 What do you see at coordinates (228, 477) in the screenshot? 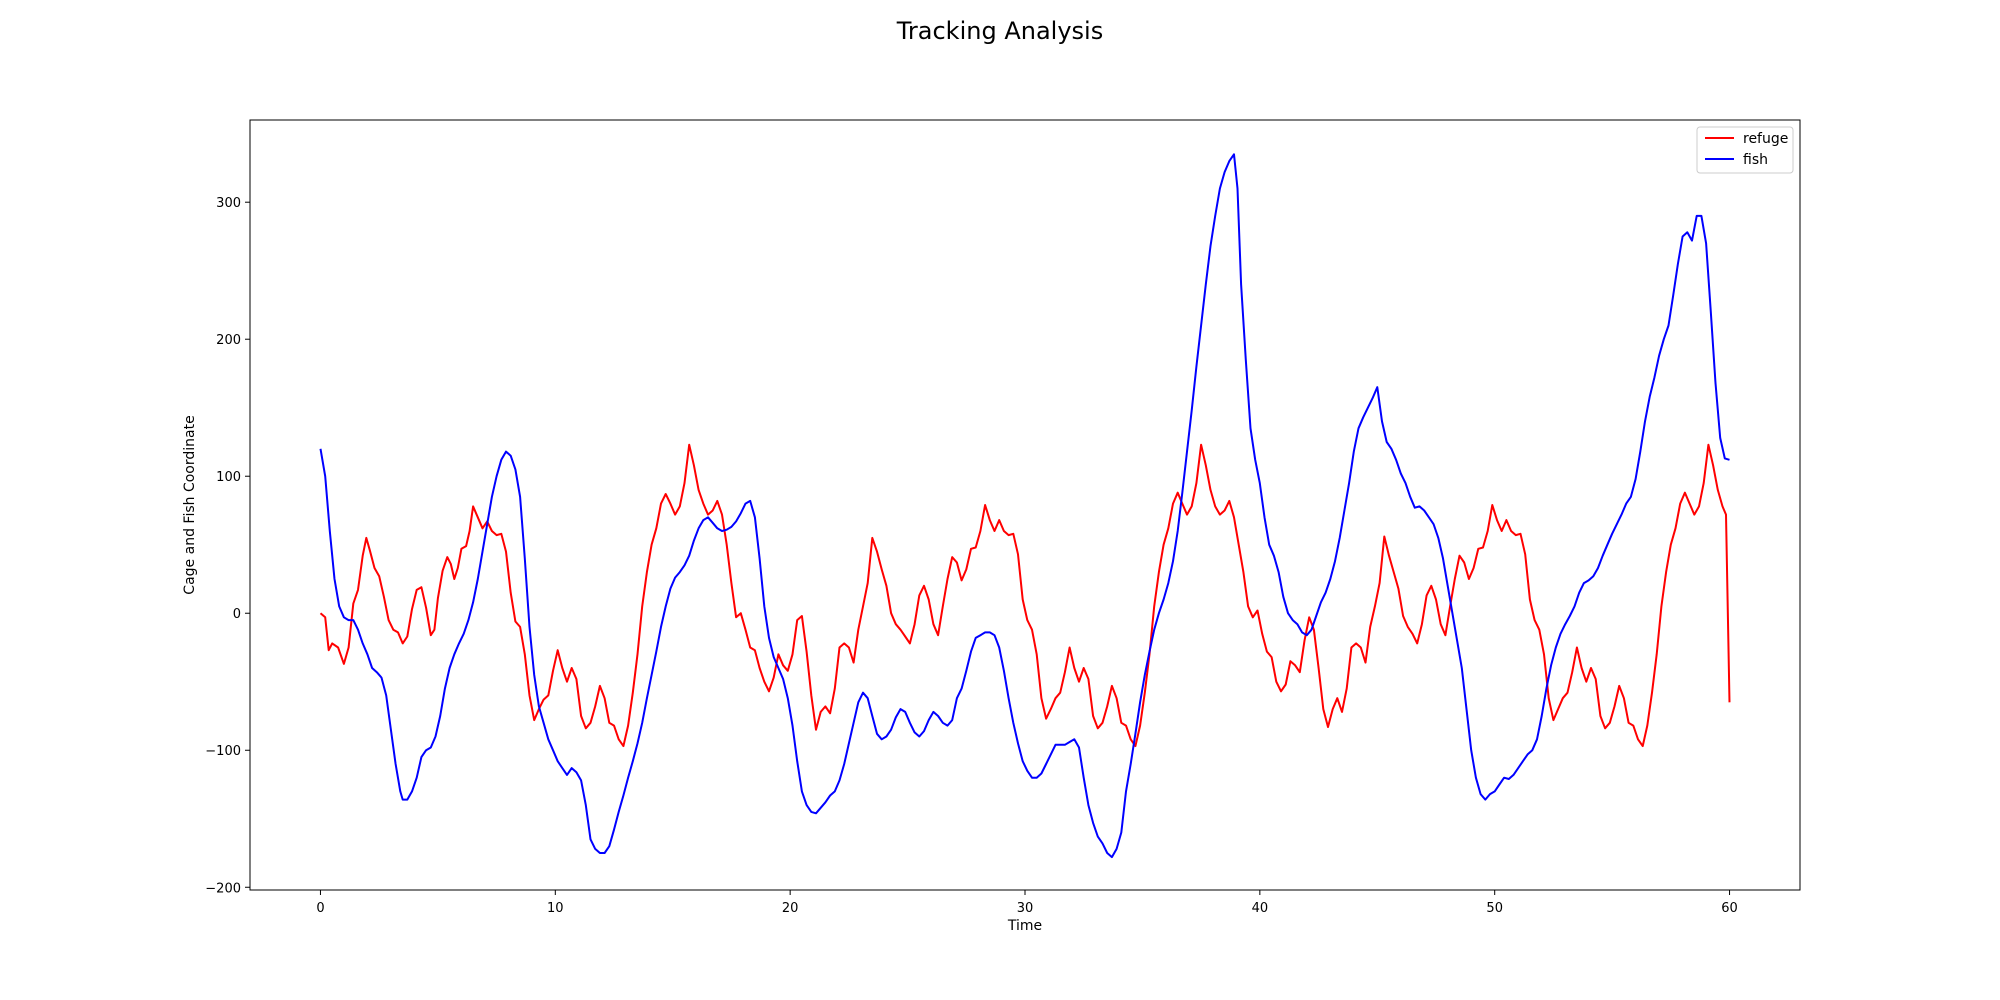
I see `y-tick-label: 100` at bounding box center [228, 477].